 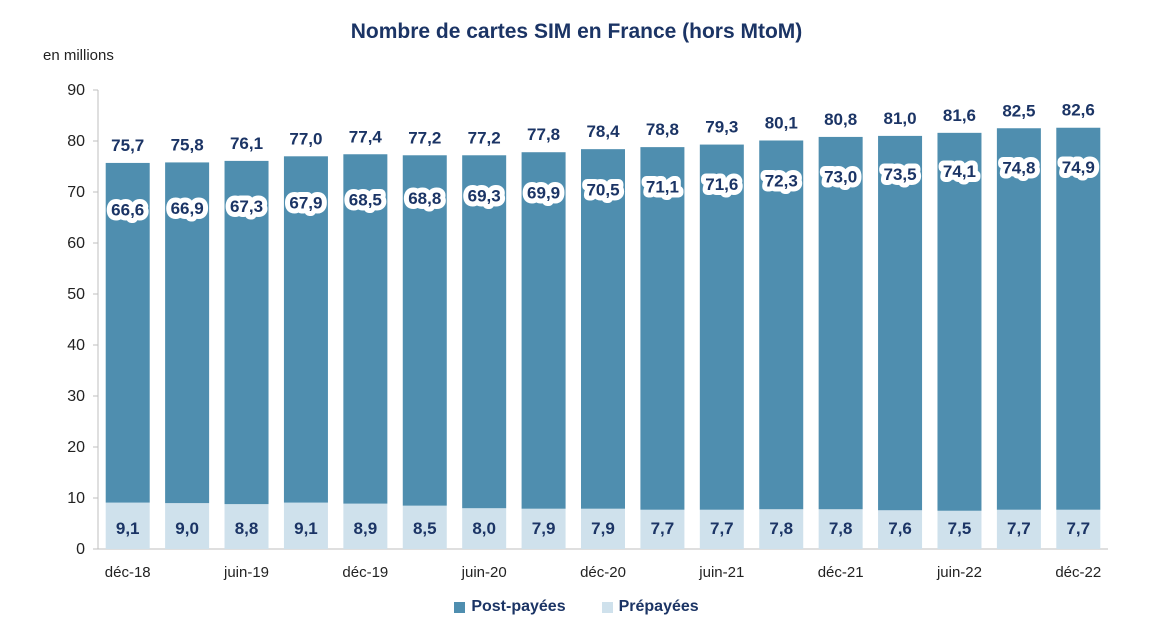 I want to click on data-label-total: 76,1, so click(x=246, y=143).